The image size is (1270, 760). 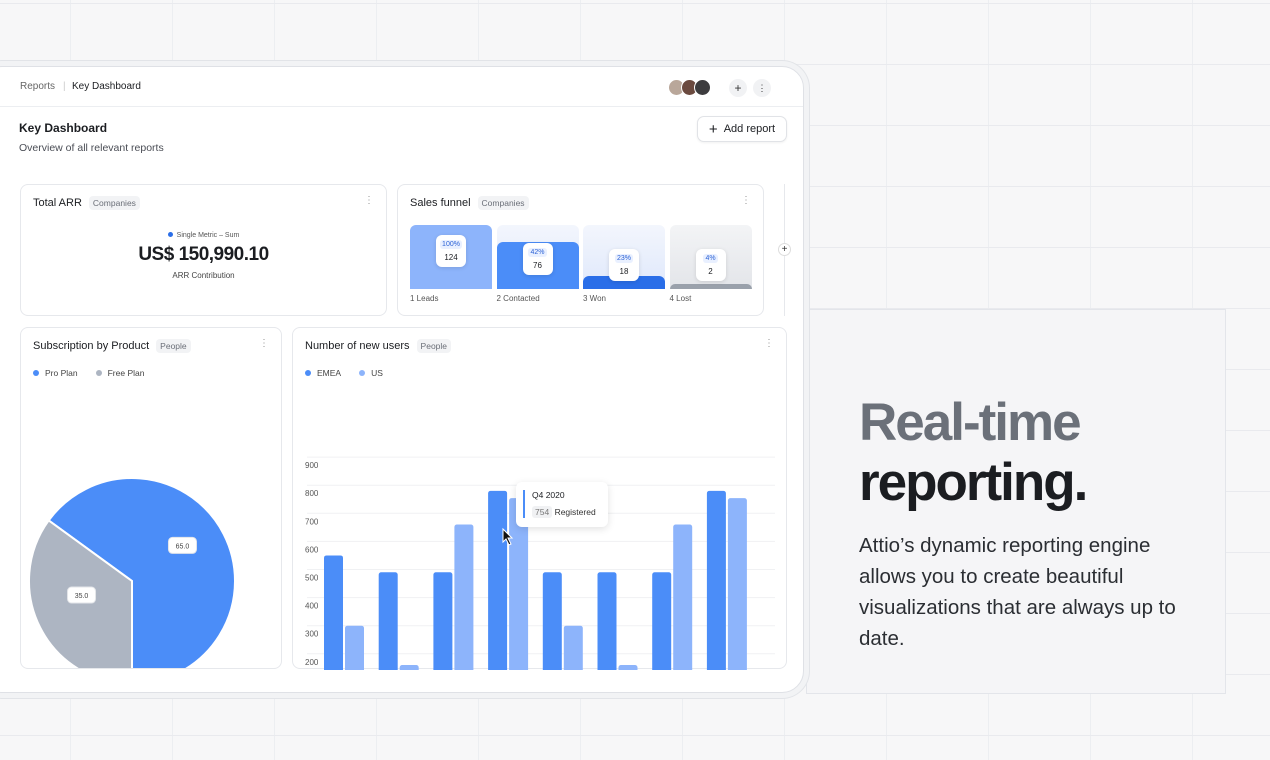 I want to click on funnel-badge: 100% 124, so click(x=451, y=251).